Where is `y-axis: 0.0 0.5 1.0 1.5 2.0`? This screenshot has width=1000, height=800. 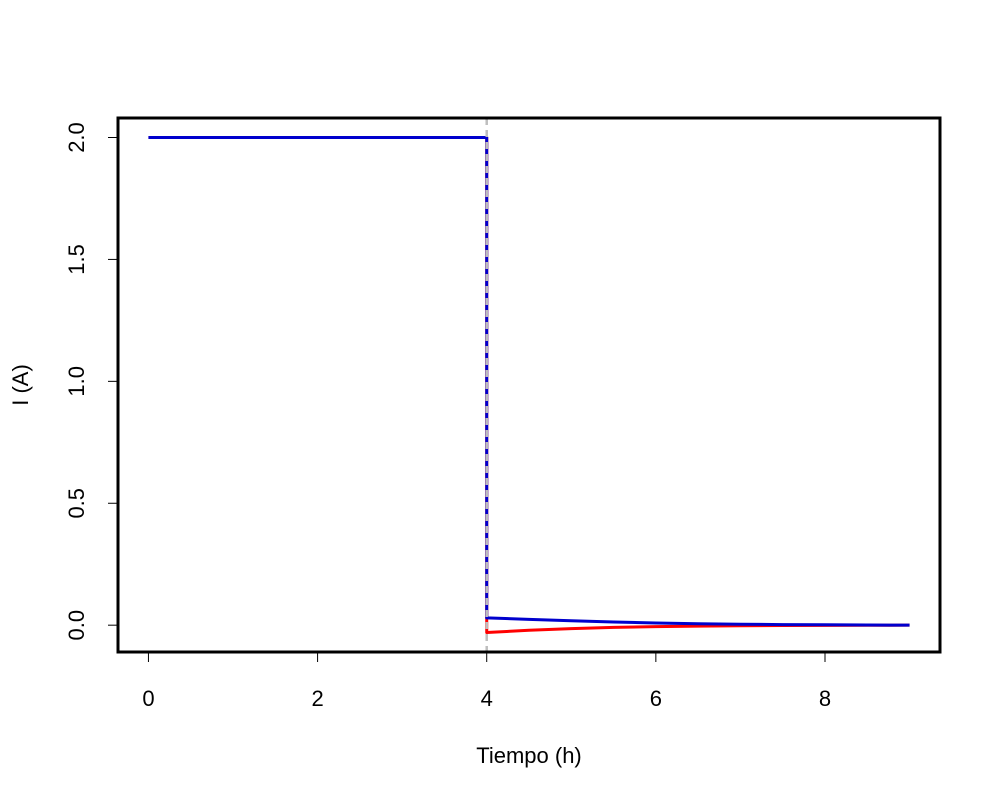 y-axis: 0.0 0.5 1.0 1.5 2.0 is located at coordinates (91, 381).